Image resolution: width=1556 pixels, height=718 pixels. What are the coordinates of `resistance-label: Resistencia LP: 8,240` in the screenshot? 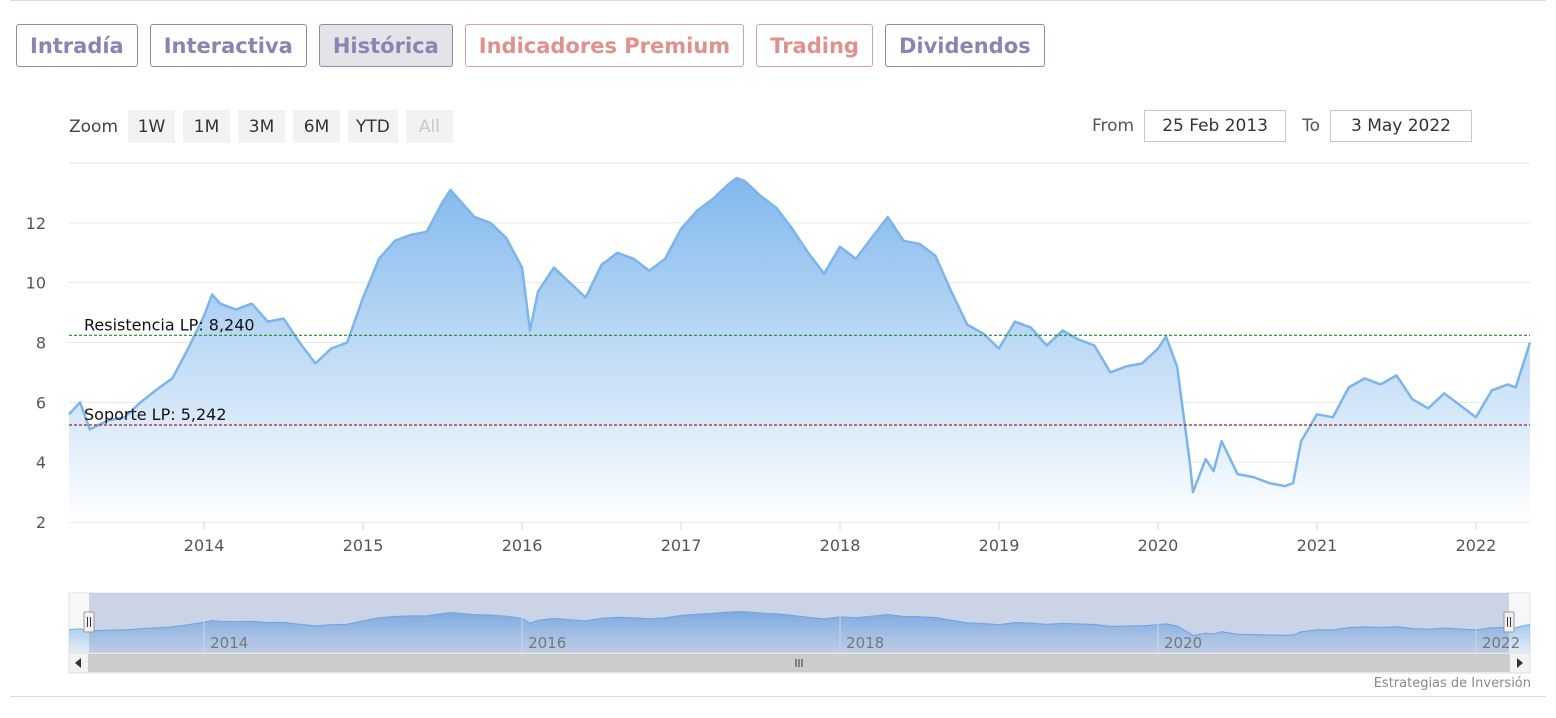 It's located at (169, 324).